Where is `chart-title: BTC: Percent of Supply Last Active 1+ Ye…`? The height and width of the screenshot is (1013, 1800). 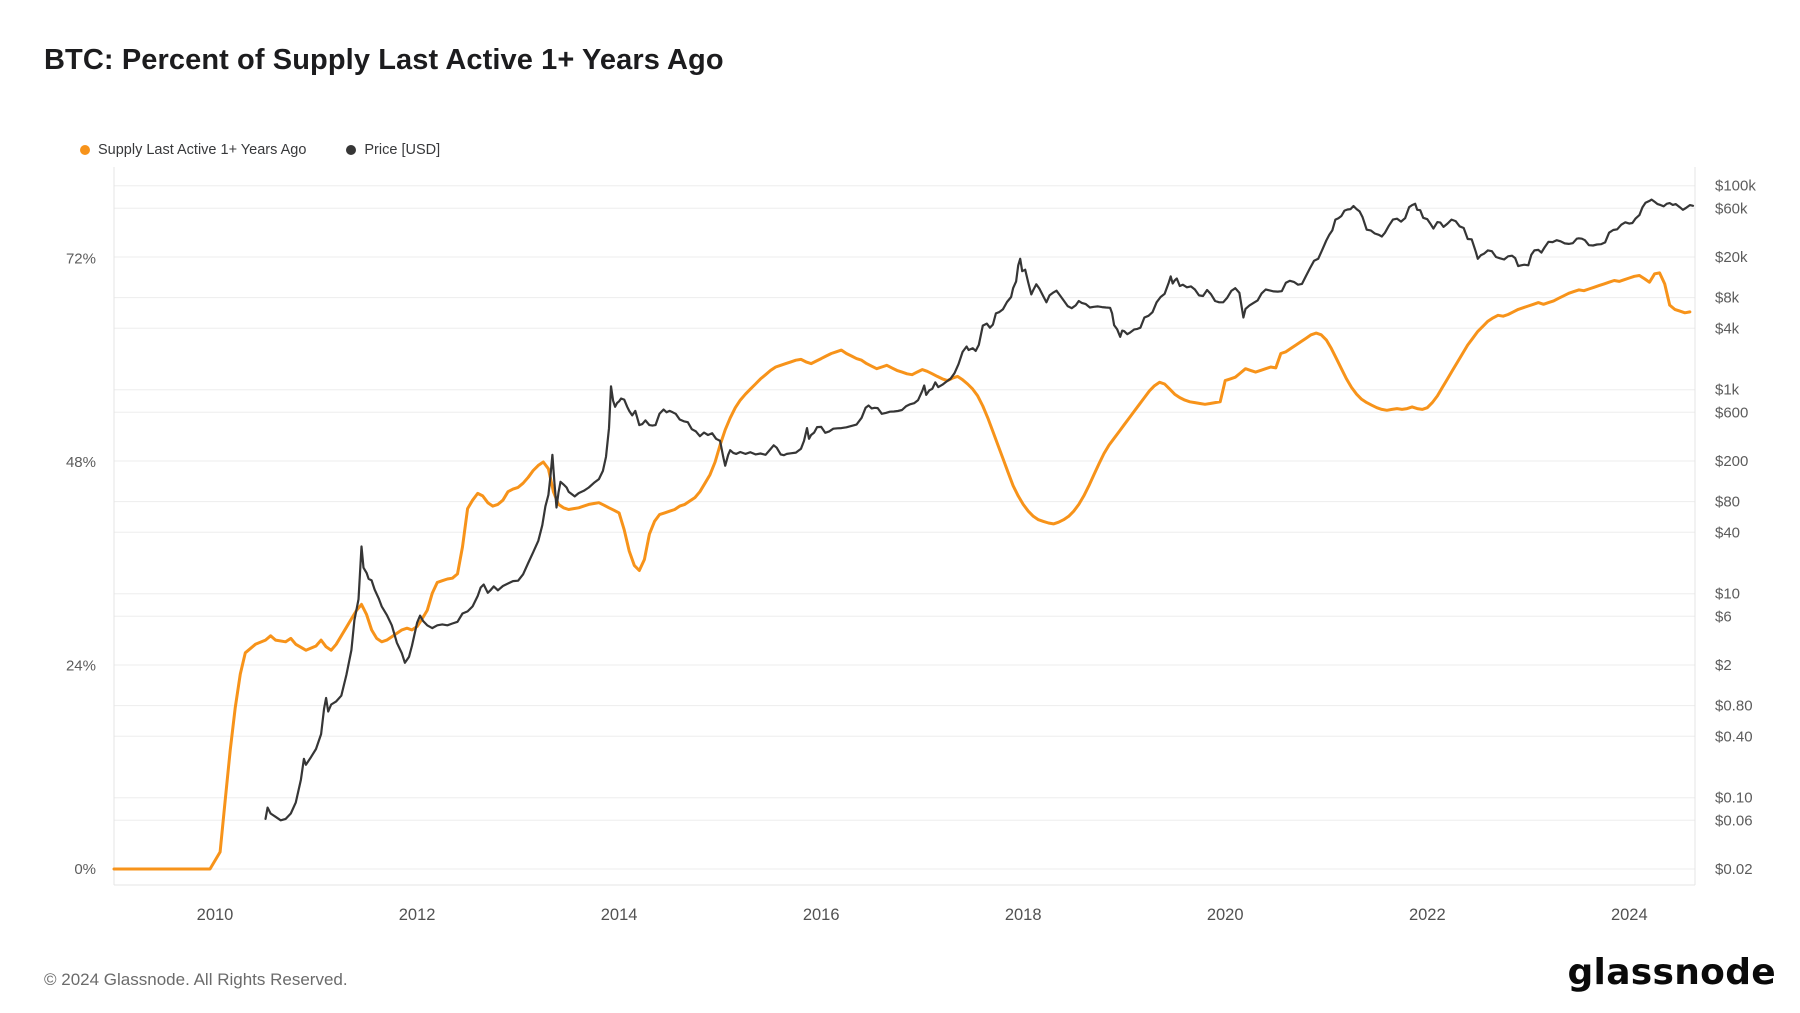
chart-title: BTC: Percent of Supply Last Active 1+ Ye… is located at coordinates (384, 60).